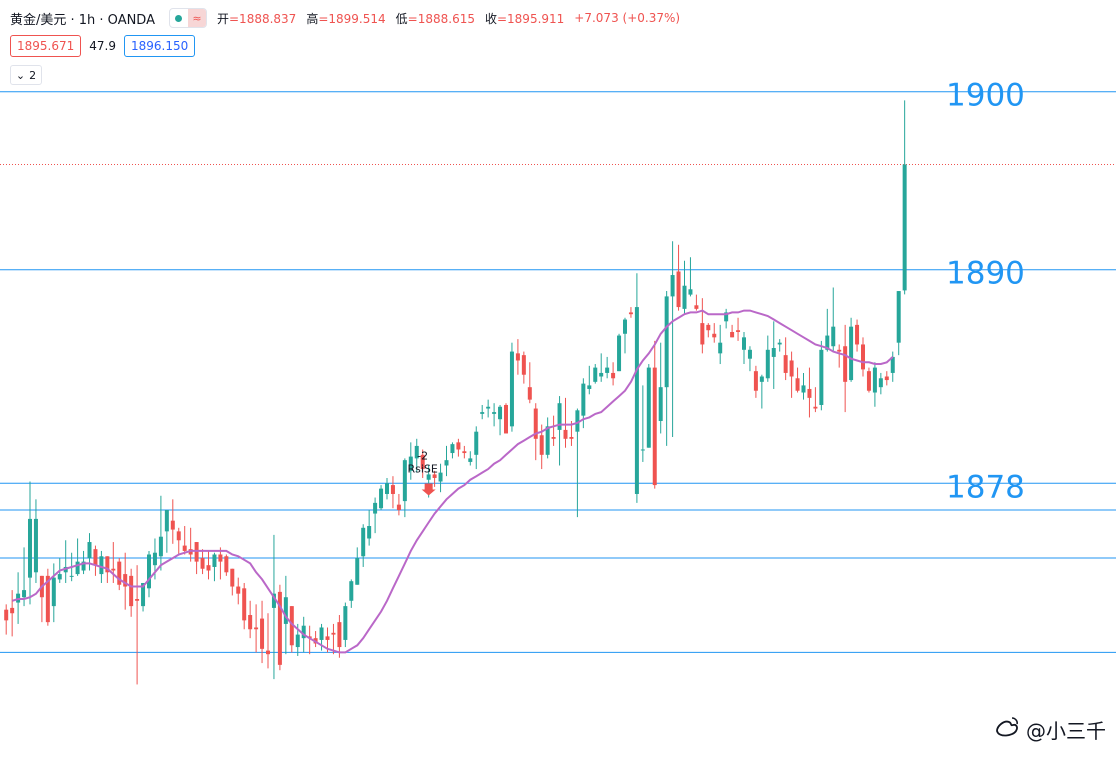 The image size is (1116, 777). Describe the element at coordinates (1007, 729) in the screenshot. I see `weibo-logo-icon` at that location.